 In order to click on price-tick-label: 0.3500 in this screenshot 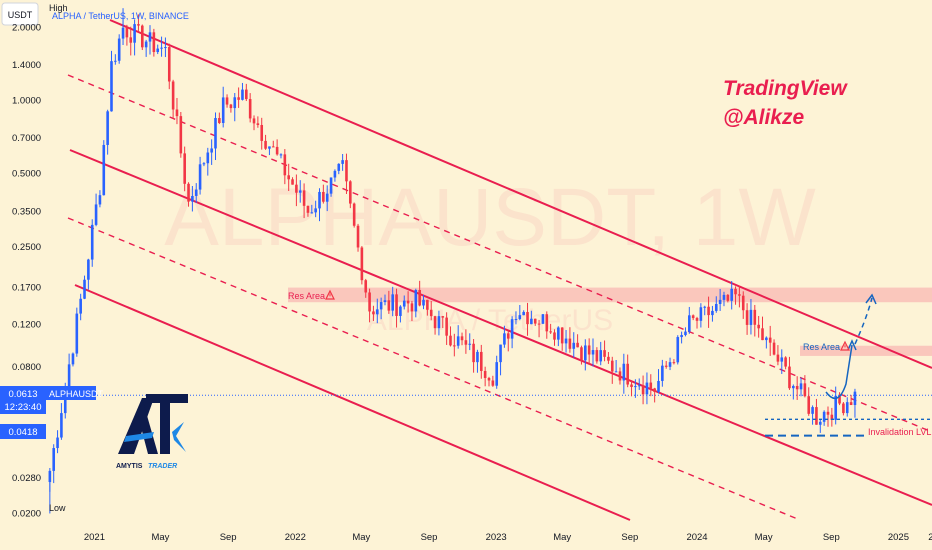, I will do `click(26, 211)`.